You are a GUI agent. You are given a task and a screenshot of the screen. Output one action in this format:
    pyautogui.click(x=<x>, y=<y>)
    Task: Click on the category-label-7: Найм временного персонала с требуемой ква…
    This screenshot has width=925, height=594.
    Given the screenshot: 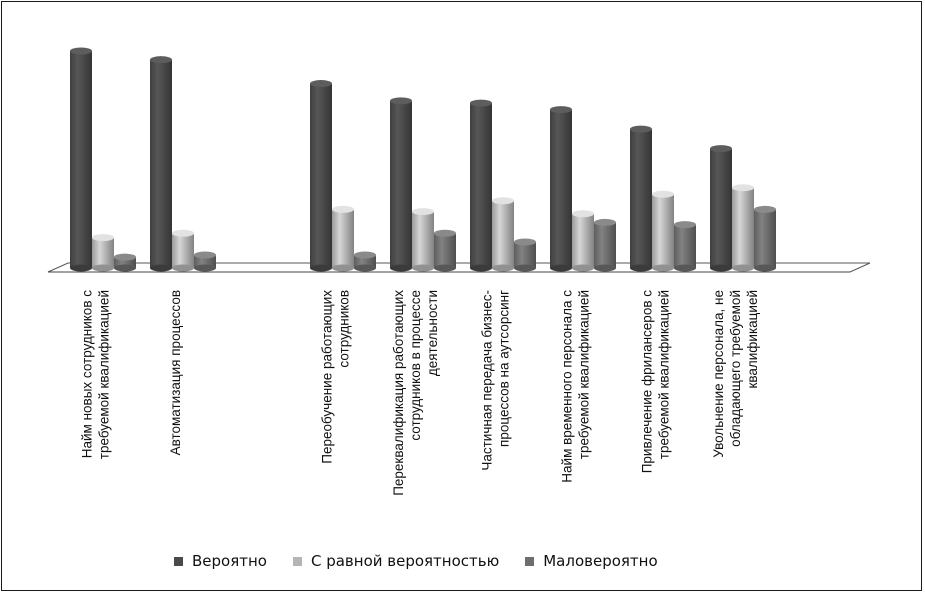 What is the action you would take?
    pyautogui.click(x=576, y=386)
    